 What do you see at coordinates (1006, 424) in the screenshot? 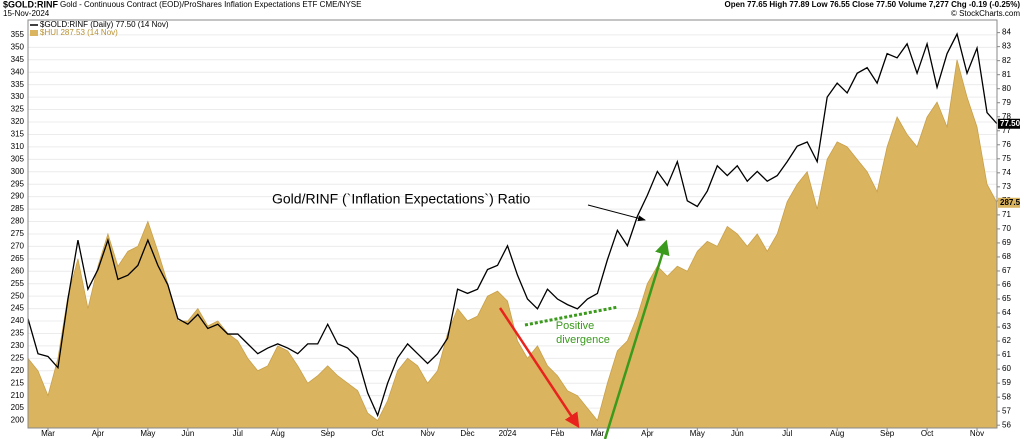
I see `y2-tick-label: 56` at bounding box center [1006, 424].